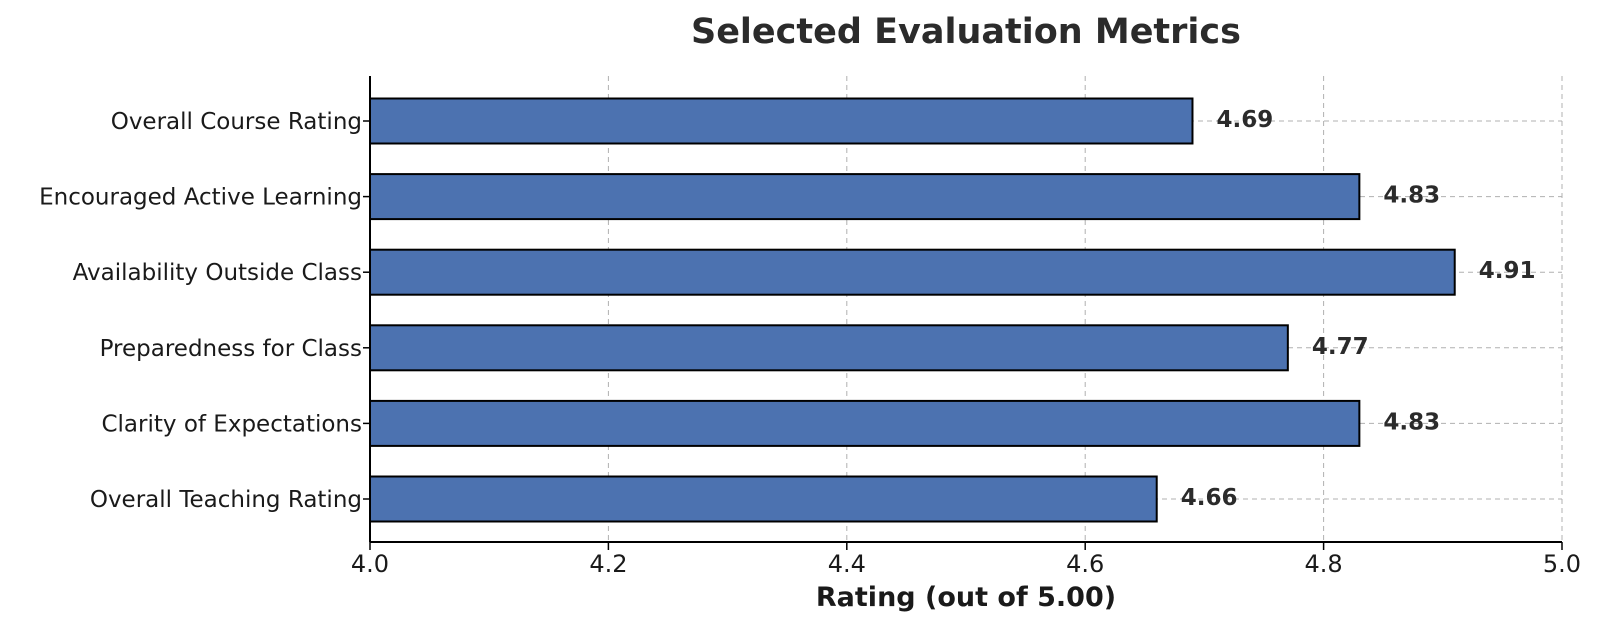  I want to click on x-tick-label: 4.2, so click(608, 564).